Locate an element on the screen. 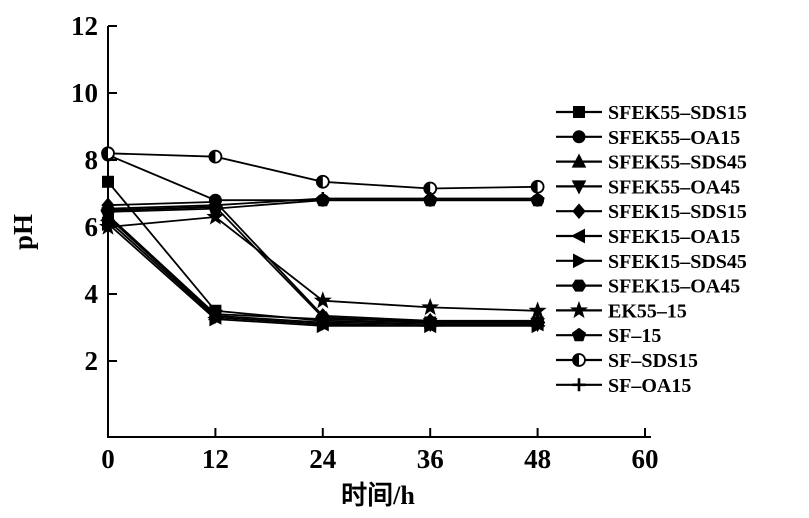  legend-circle-marker-icon is located at coordinates (579, 137).